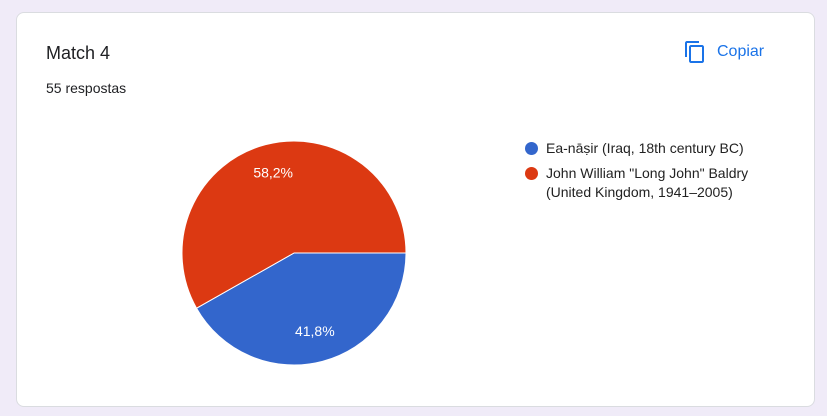  What do you see at coordinates (273, 173) in the screenshot?
I see `slice-label: 58,2%` at bounding box center [273, 173].